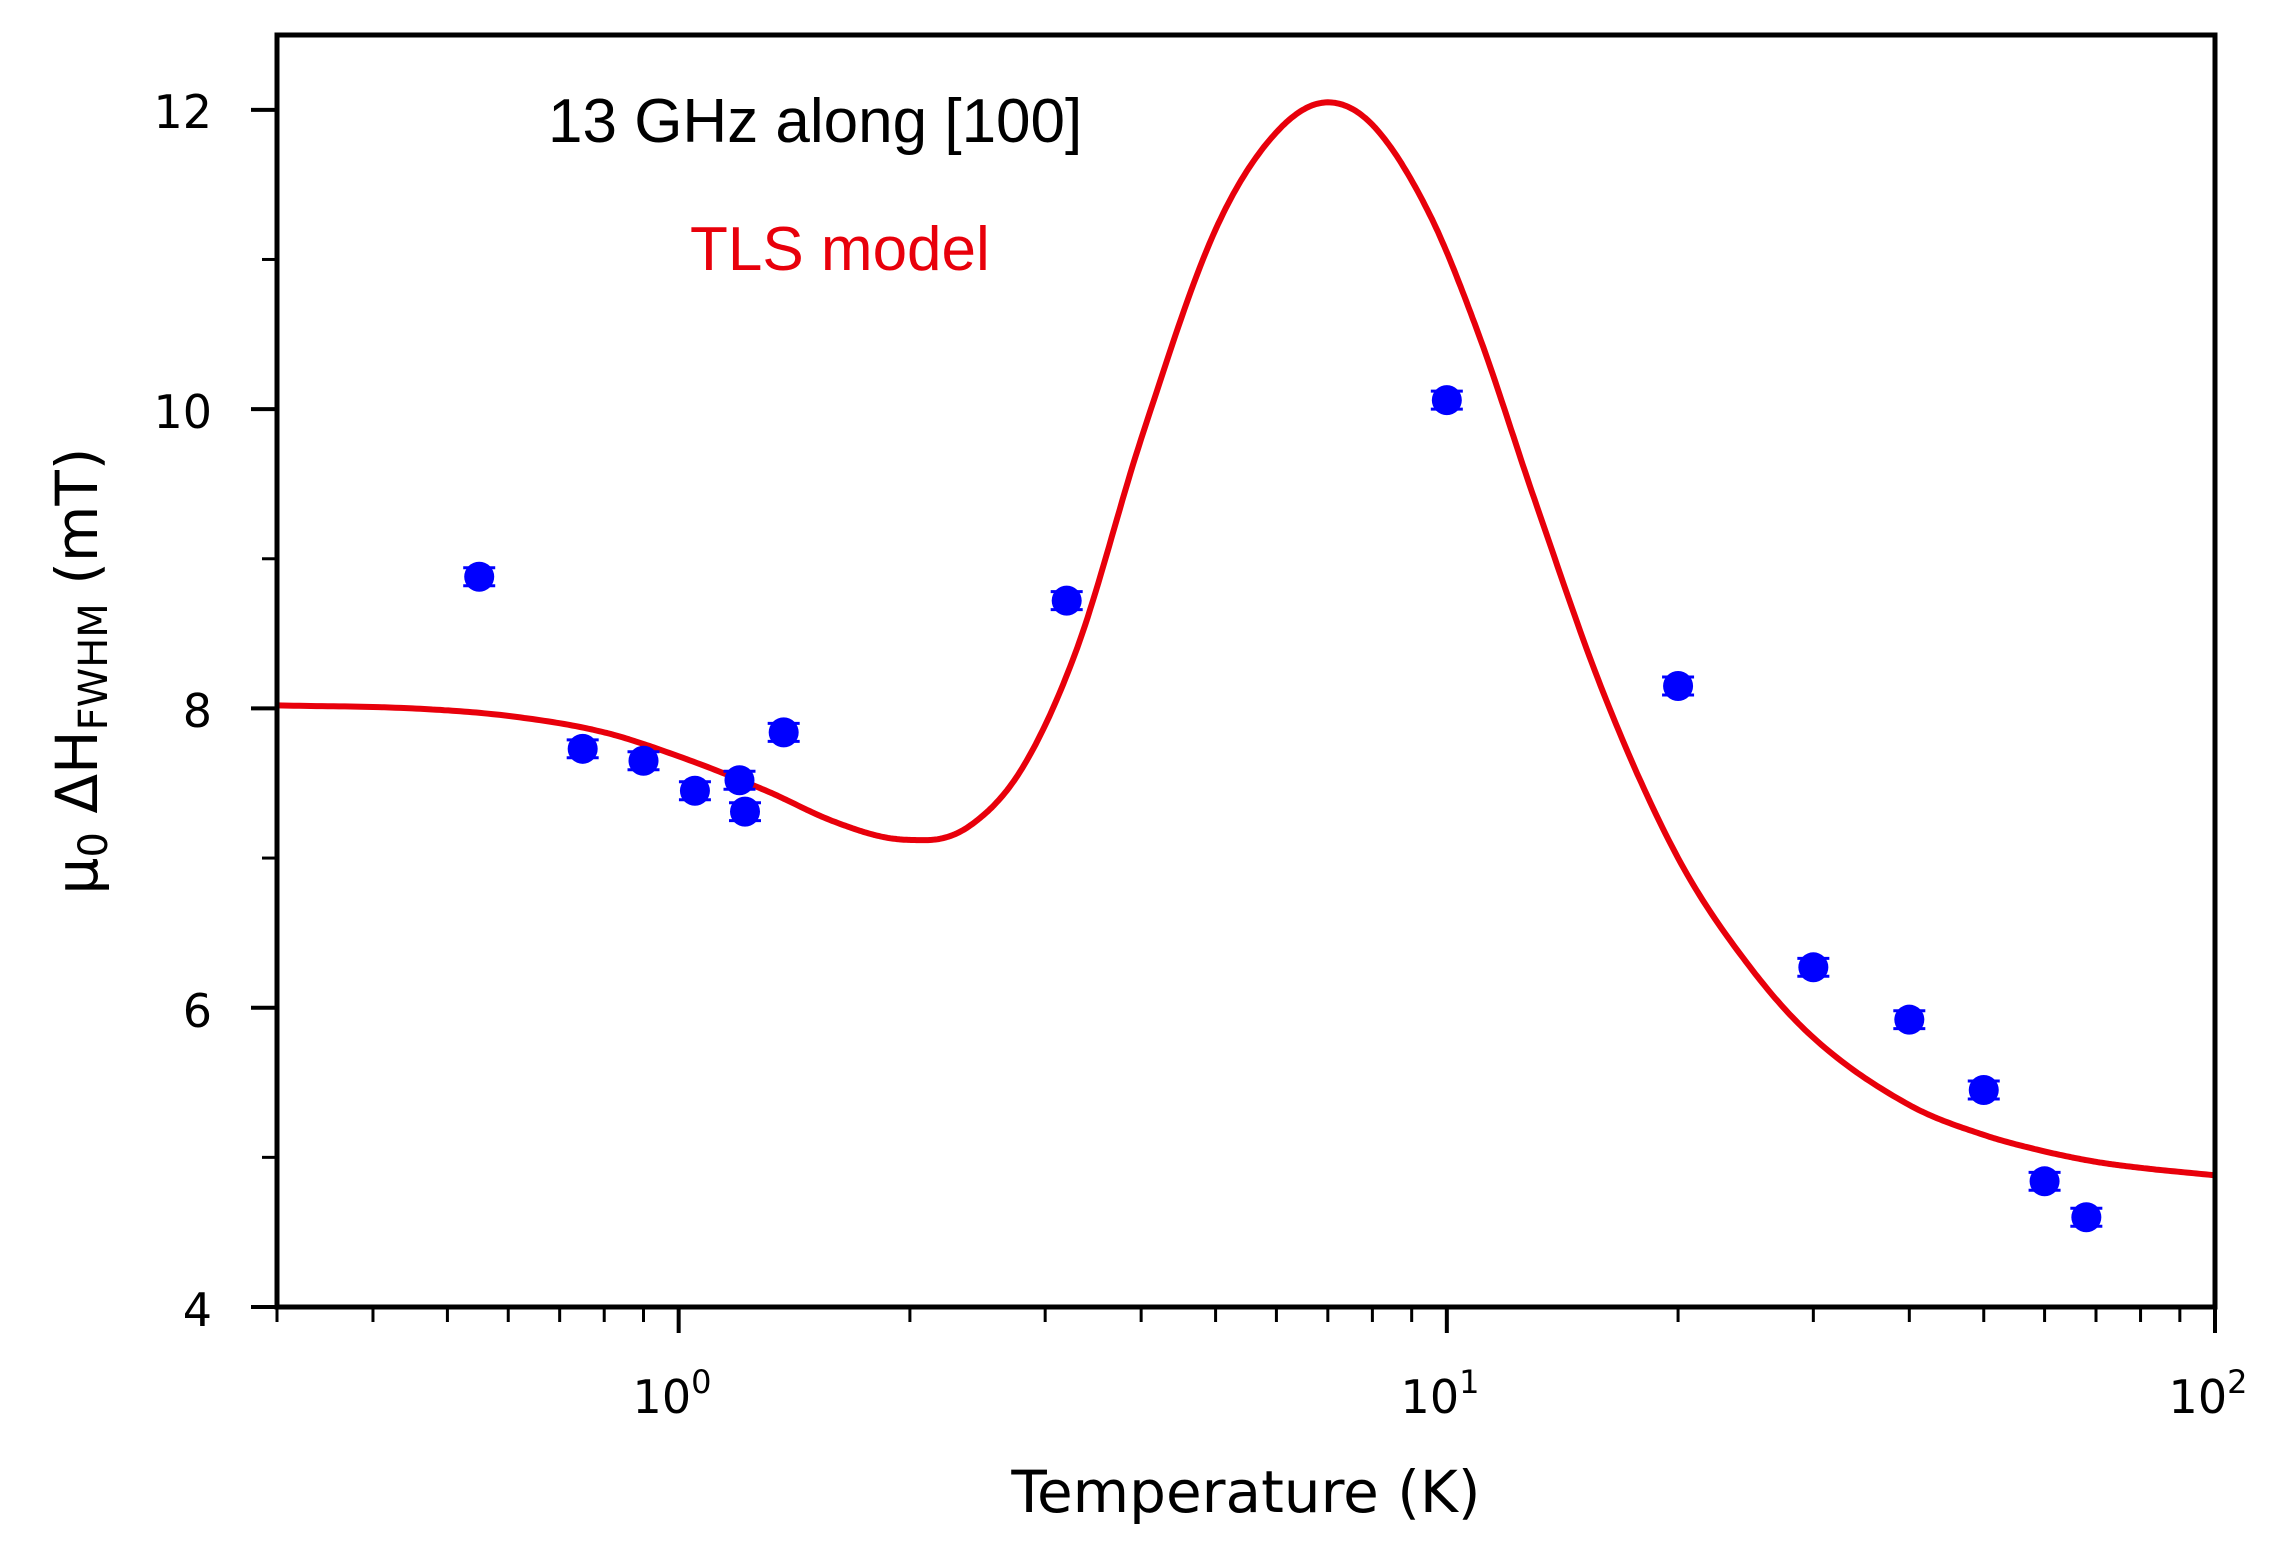 This screenshot has width=2295, height=1560. What do you see at coordinates (182, 412) in the screenshot?
I see `y-tick-label: 10` at bounding box center [182, 412].